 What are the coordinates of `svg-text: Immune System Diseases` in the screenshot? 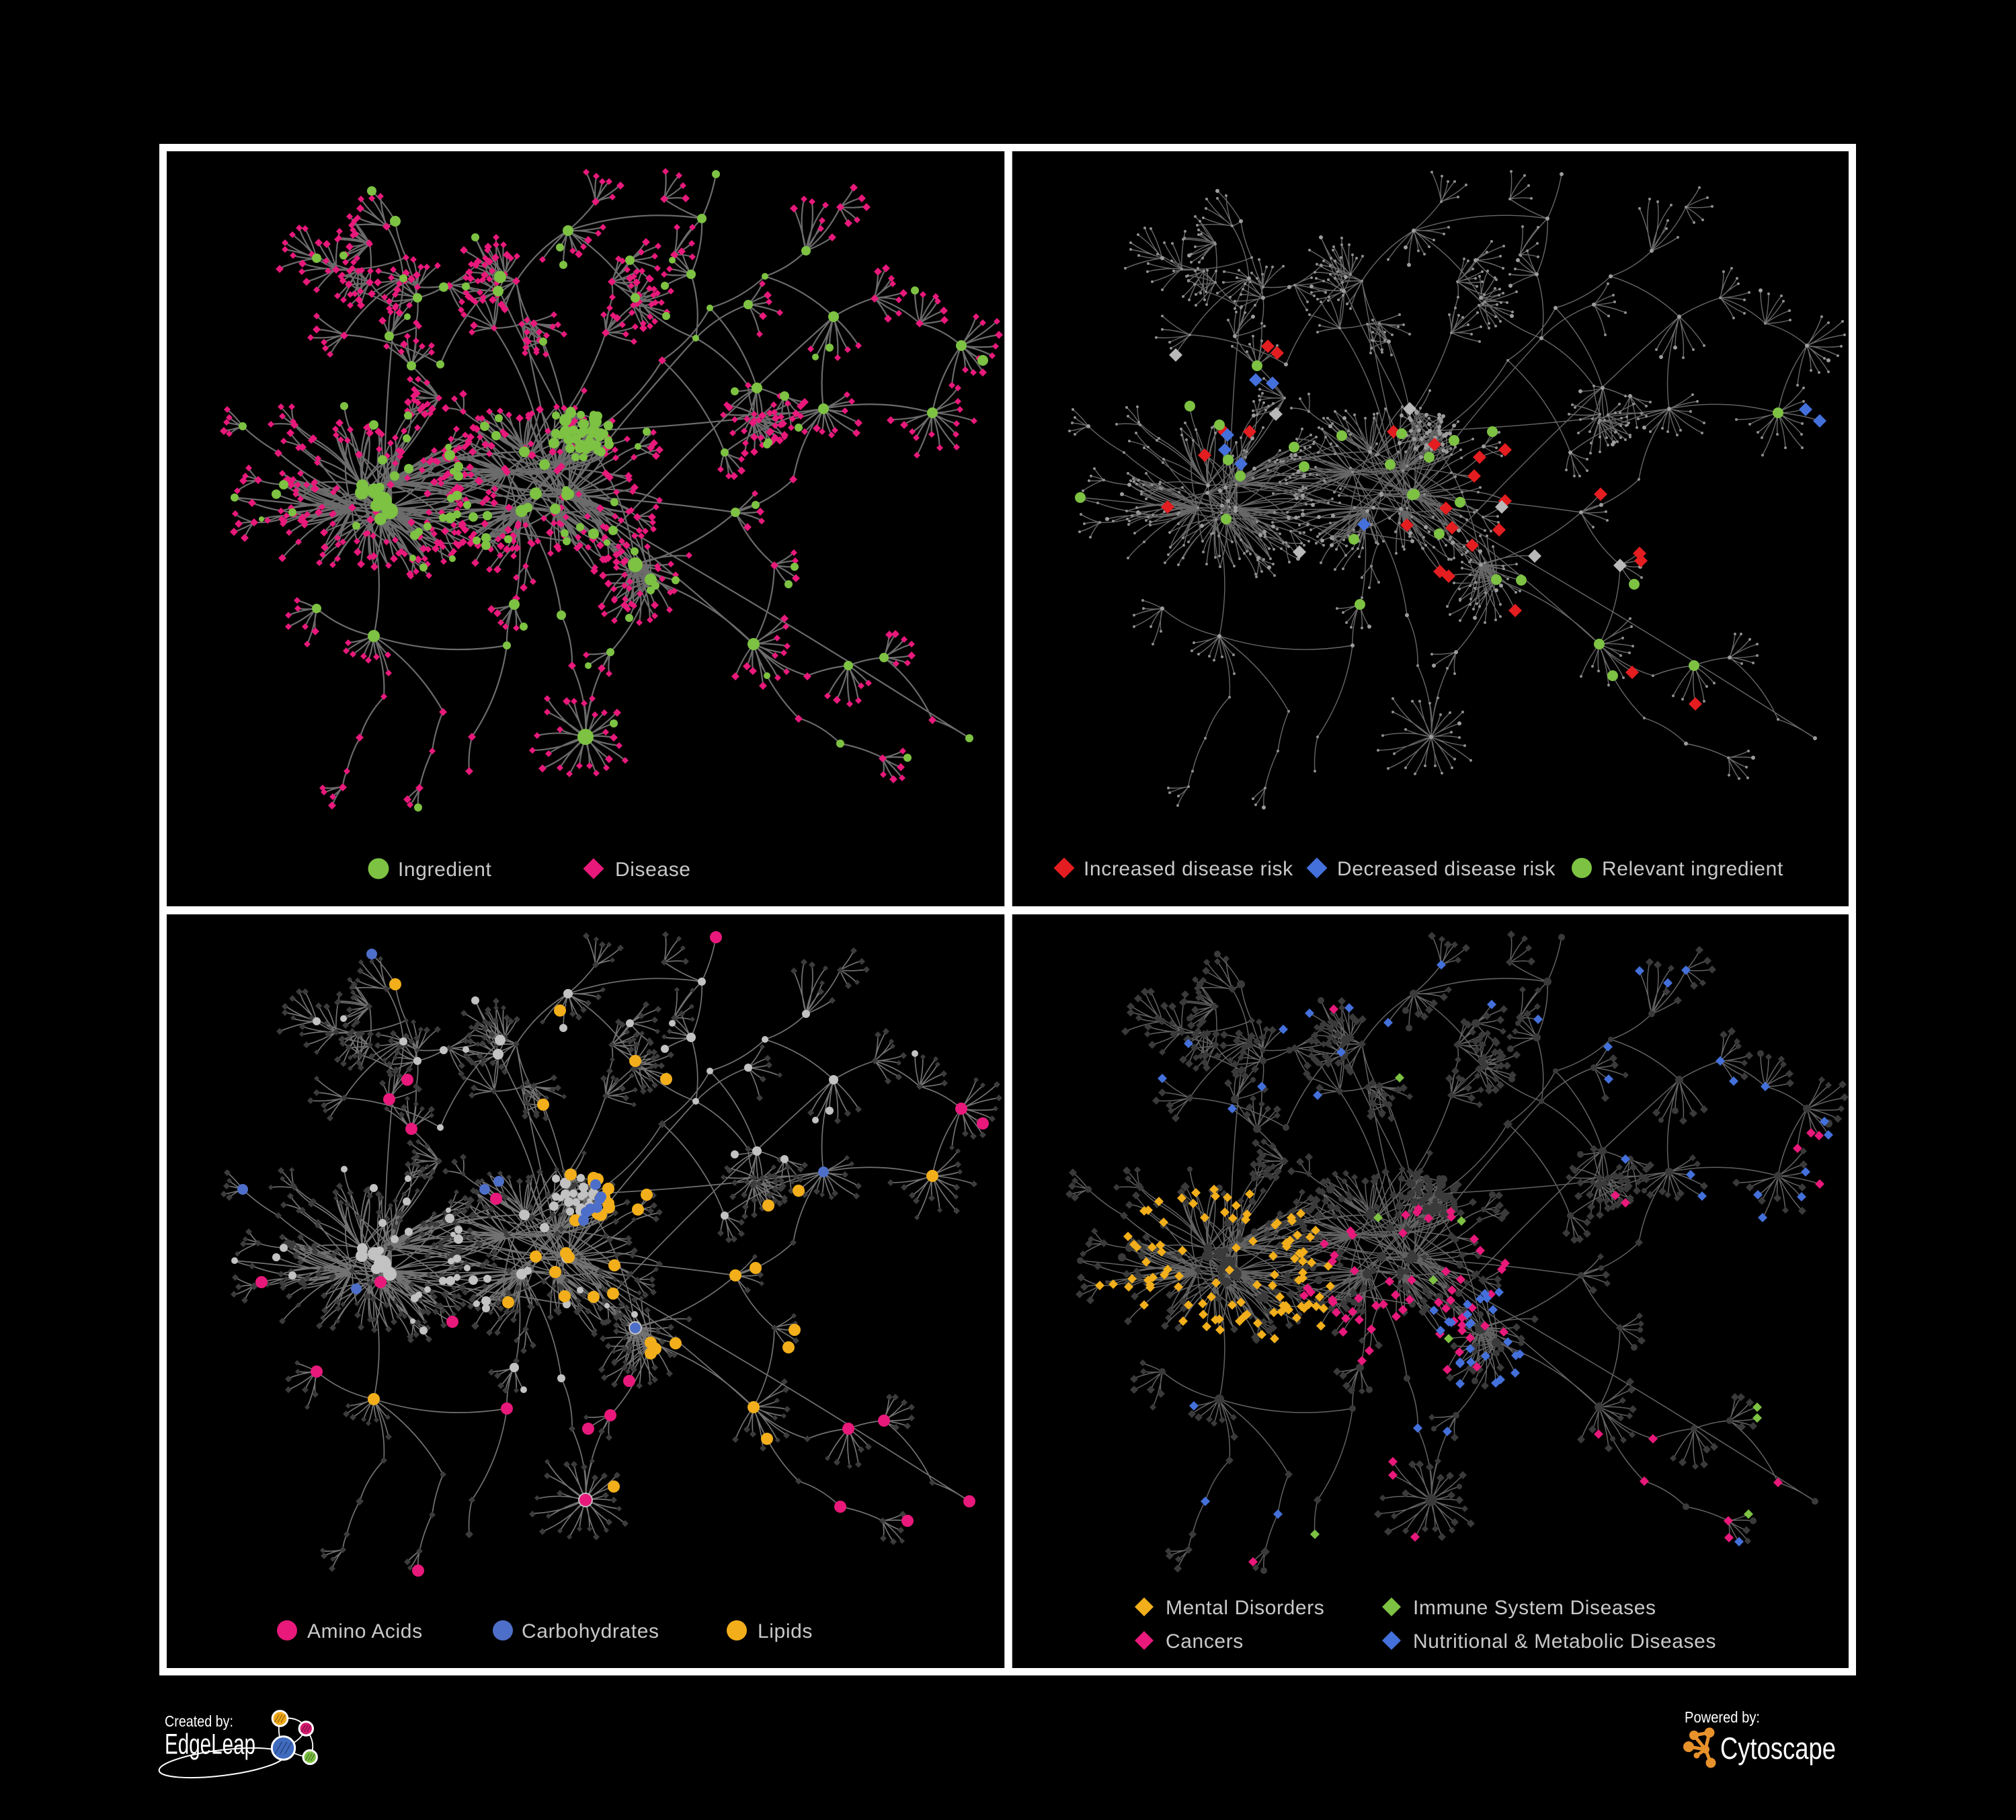 It's located at (1534, 1608).